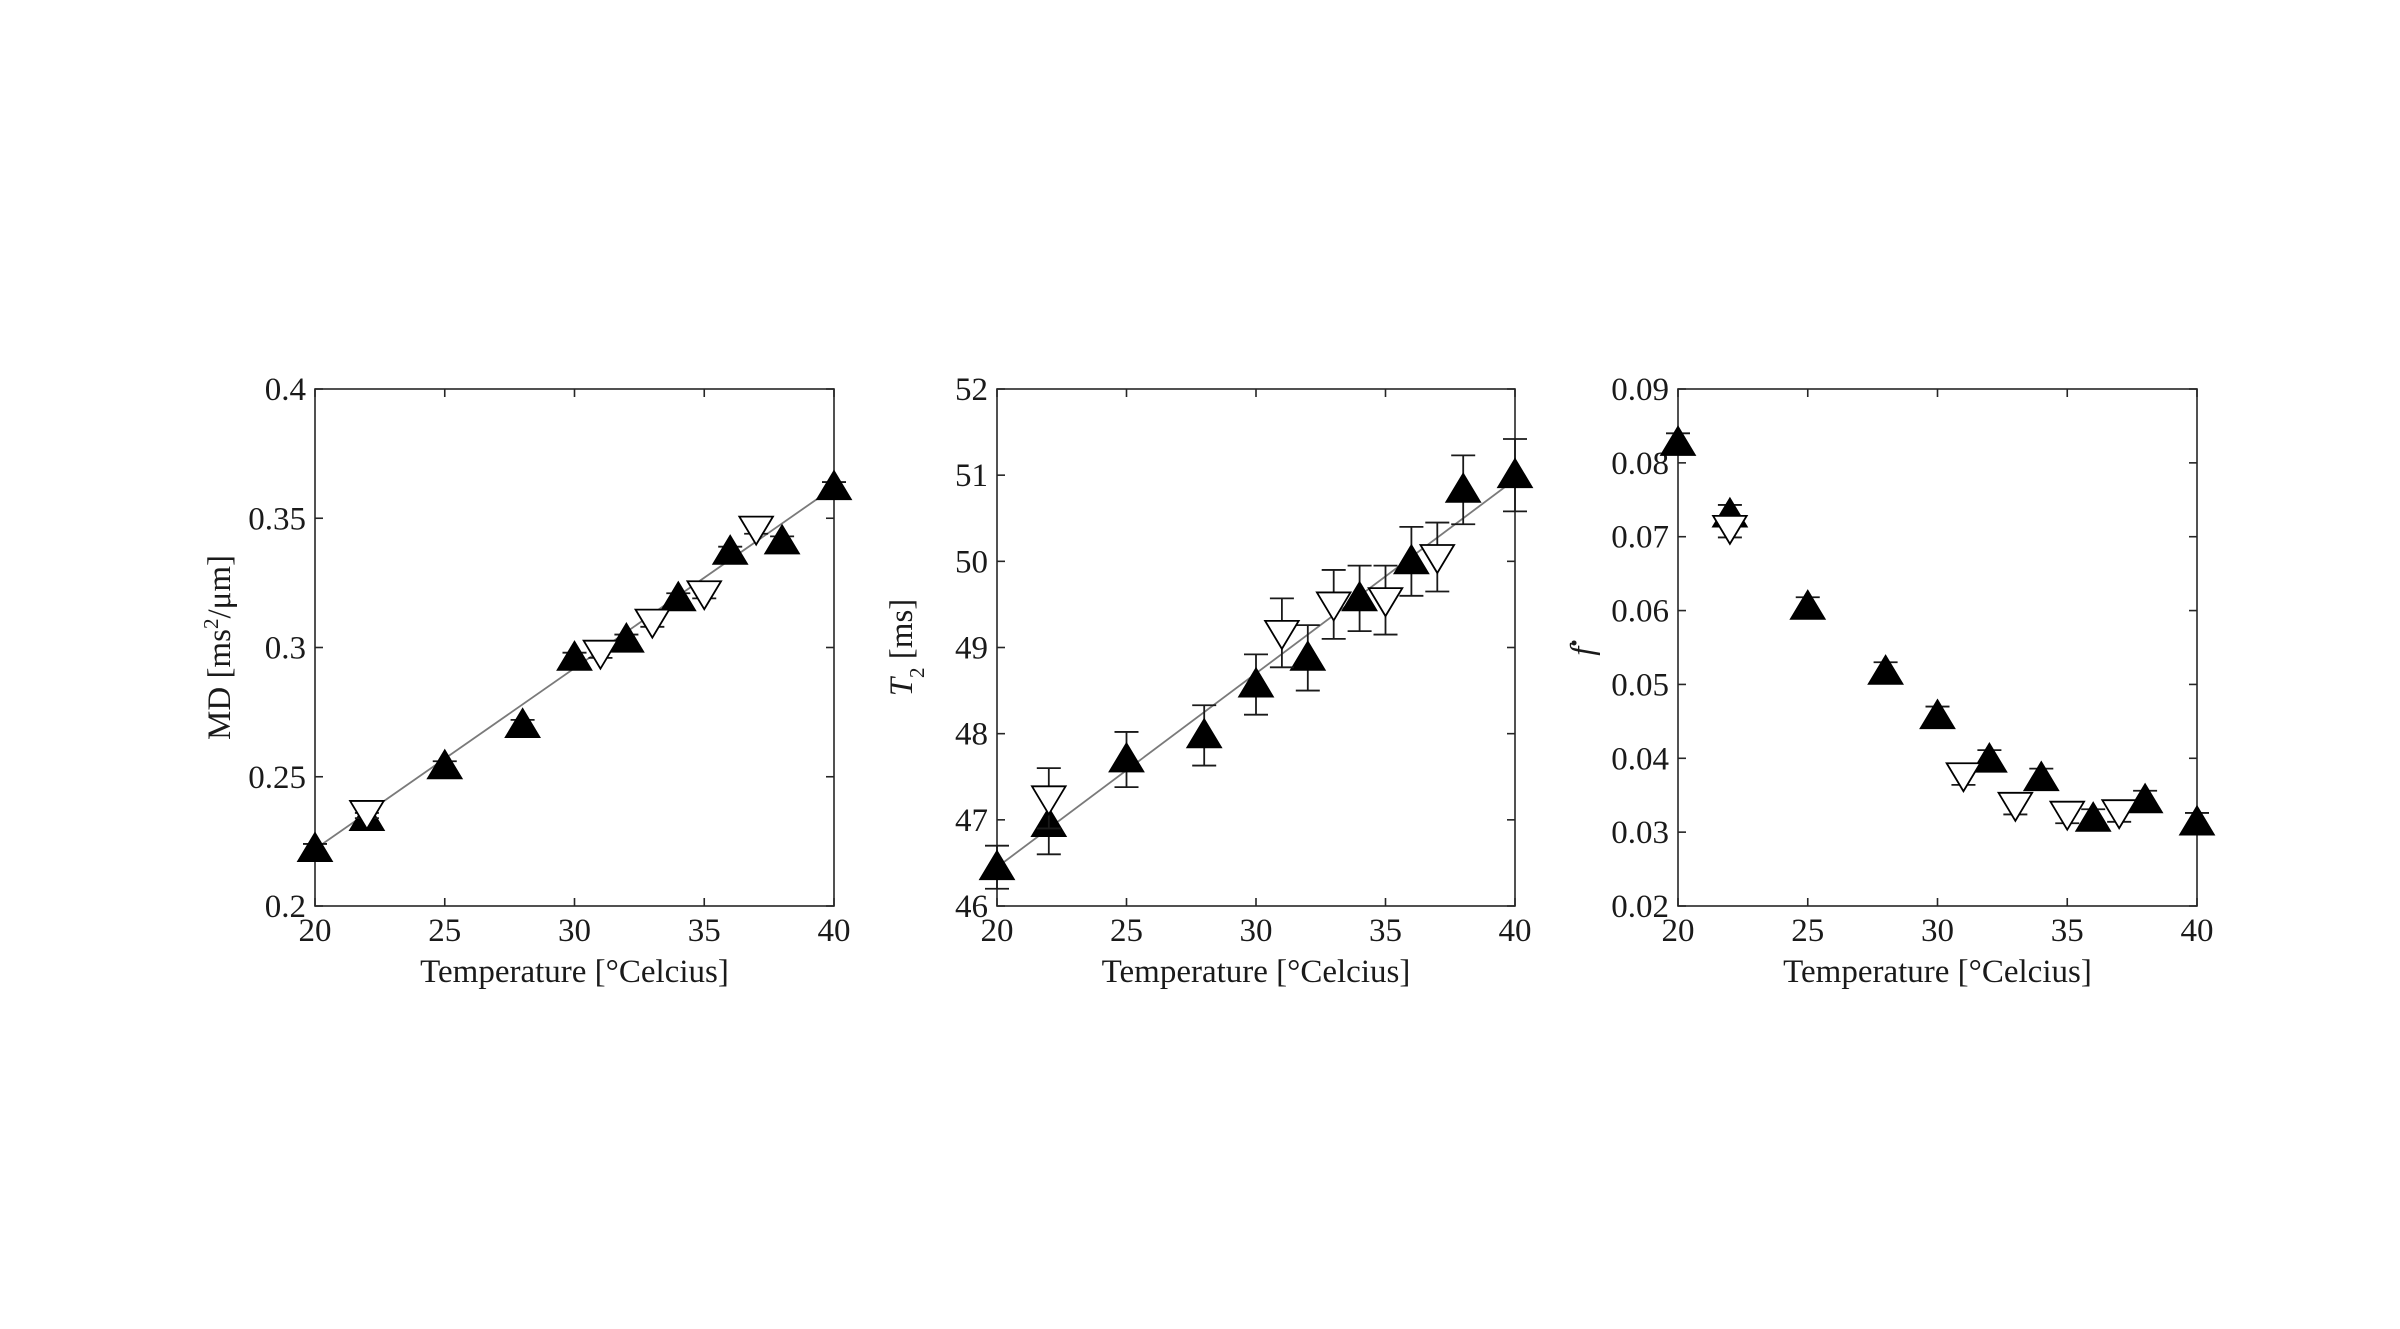 The width and height of the screenshot is (2400, 1329). I want to click on y-axis-label-main: T, so click(902, 685).